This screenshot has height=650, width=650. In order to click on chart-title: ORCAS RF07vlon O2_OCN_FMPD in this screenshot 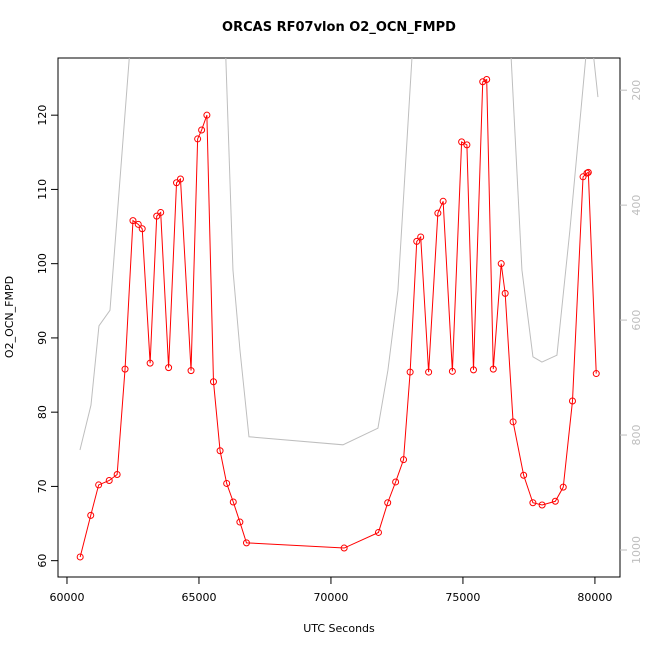, I will do `click(339, 27)`.